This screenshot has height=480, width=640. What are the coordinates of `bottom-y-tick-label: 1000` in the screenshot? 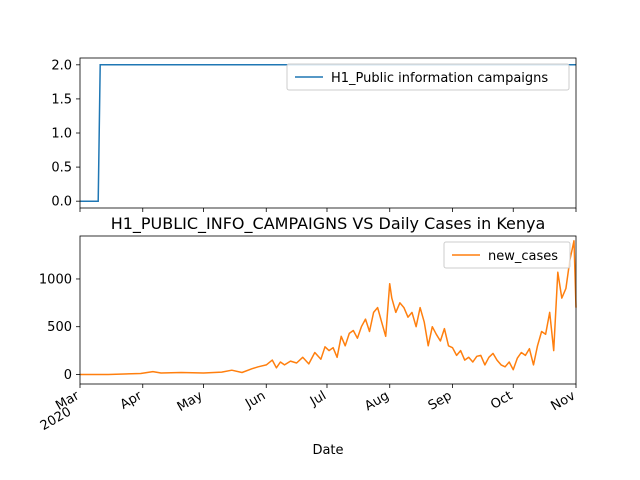 It's located at (55, 279).